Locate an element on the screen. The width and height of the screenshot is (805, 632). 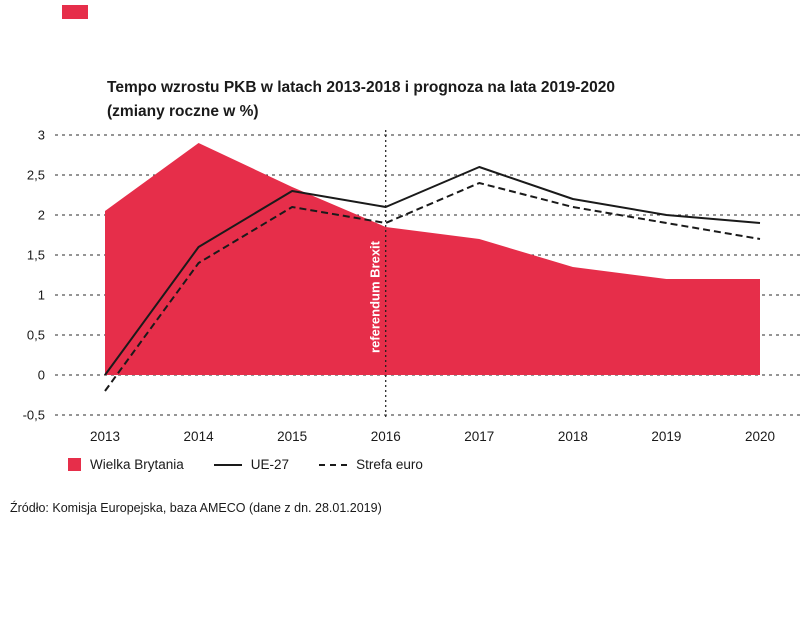
legend-label: Wielka Brytania is located at coordinates (137, 464).